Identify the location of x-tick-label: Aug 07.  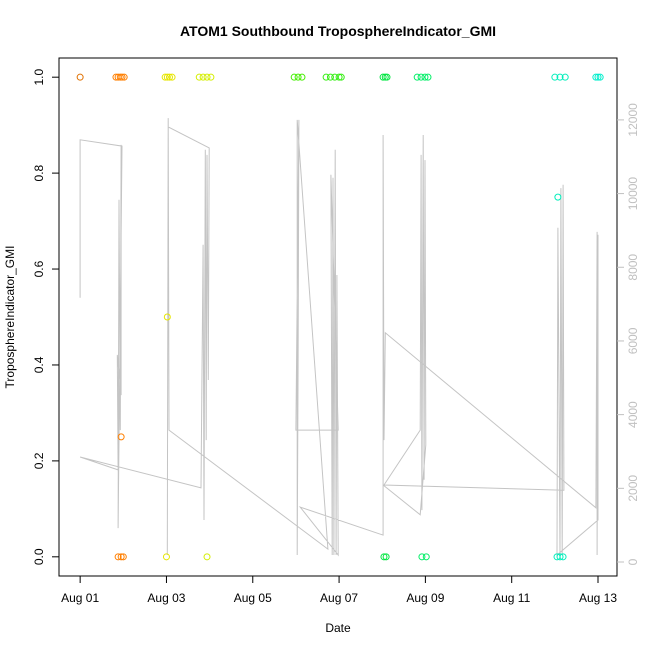
(339, 598).